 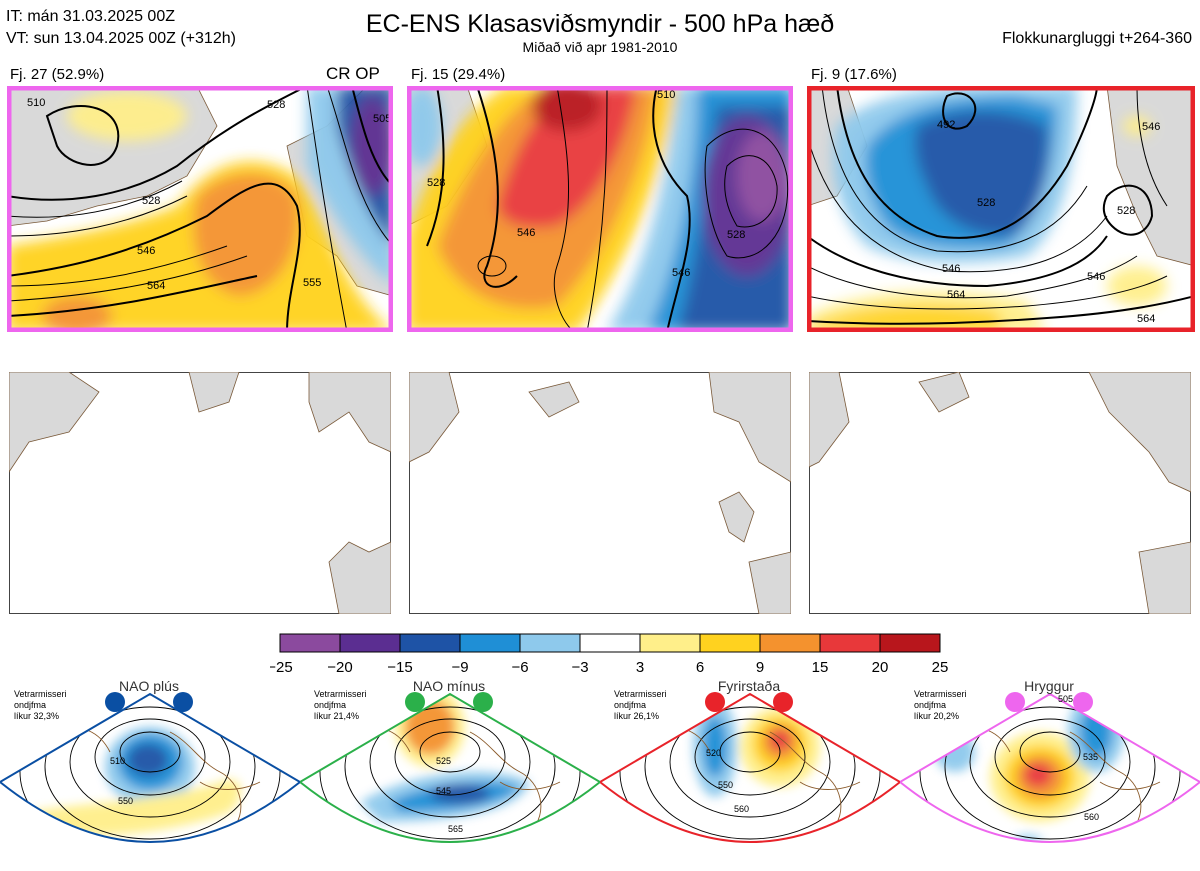 I want to click on colorbar: −25 −20 −15 −9 −6 −3 3 6 9 15 20 25, so click(x=609, y=654).